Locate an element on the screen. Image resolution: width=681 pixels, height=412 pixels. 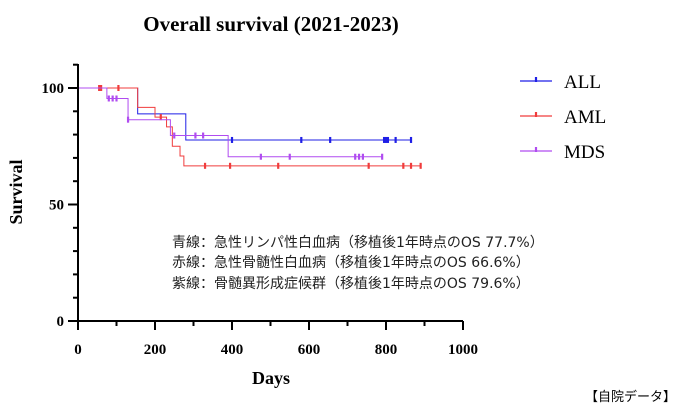
x-tick-label-600: 600 is located at coordinates (309, 350).